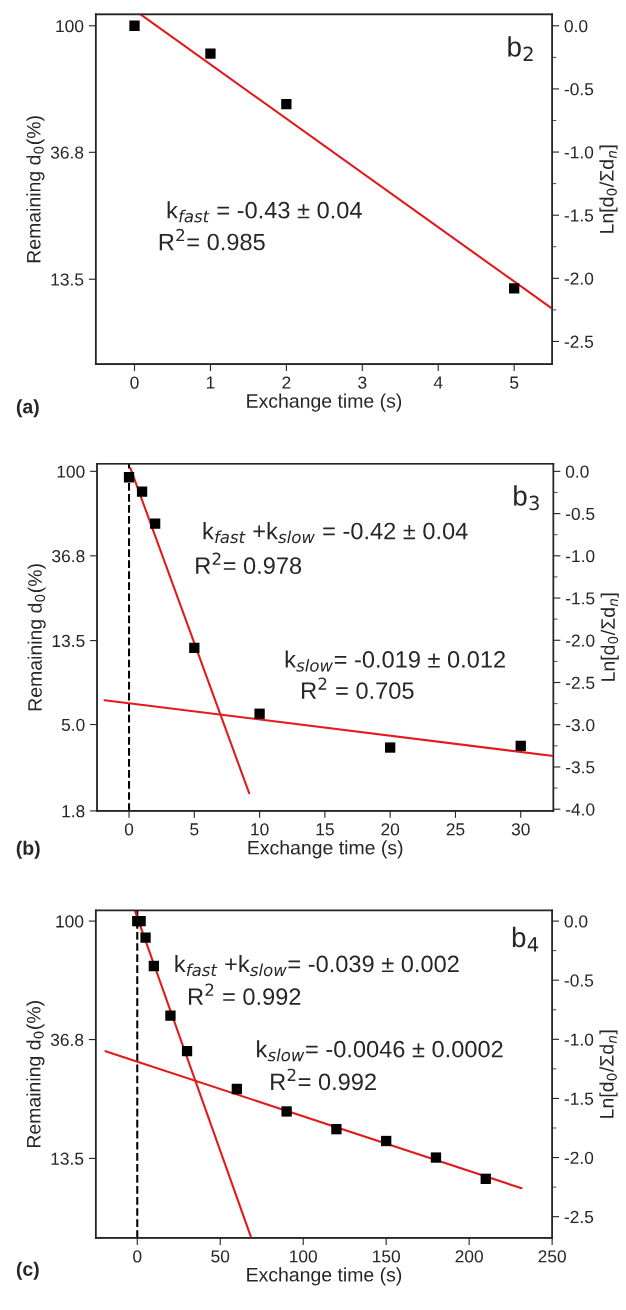 Image resolution: width=626 pixels, height=1310 pixels. I want to click on x-tick-label: 1, so click(210, 382).